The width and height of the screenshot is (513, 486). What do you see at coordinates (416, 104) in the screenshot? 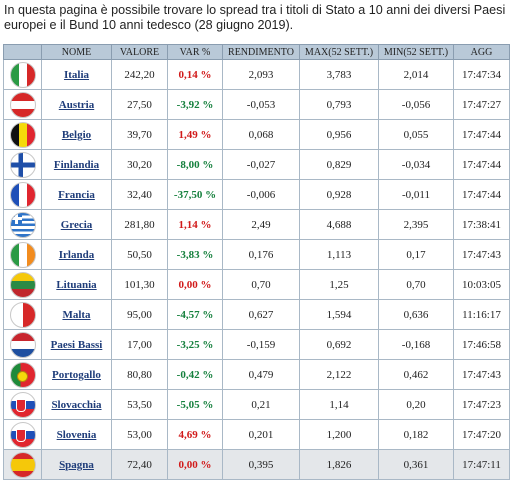
I see `min-cell: -0,056` at bounding box center [416, 104].